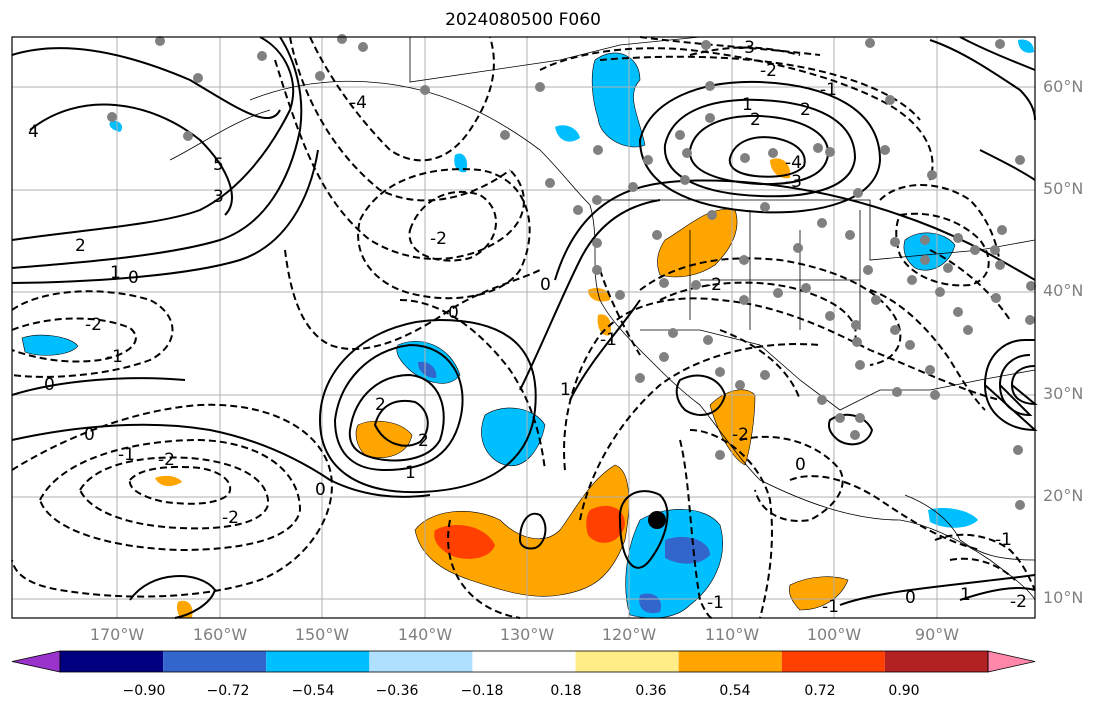 Image resolution: width=1105 pixels, height=712 pixels. What do you see at coordinates (735, 691) in the screenshot?
I see `colorbar-tick: 0.54` at bounding box center [735, 691].